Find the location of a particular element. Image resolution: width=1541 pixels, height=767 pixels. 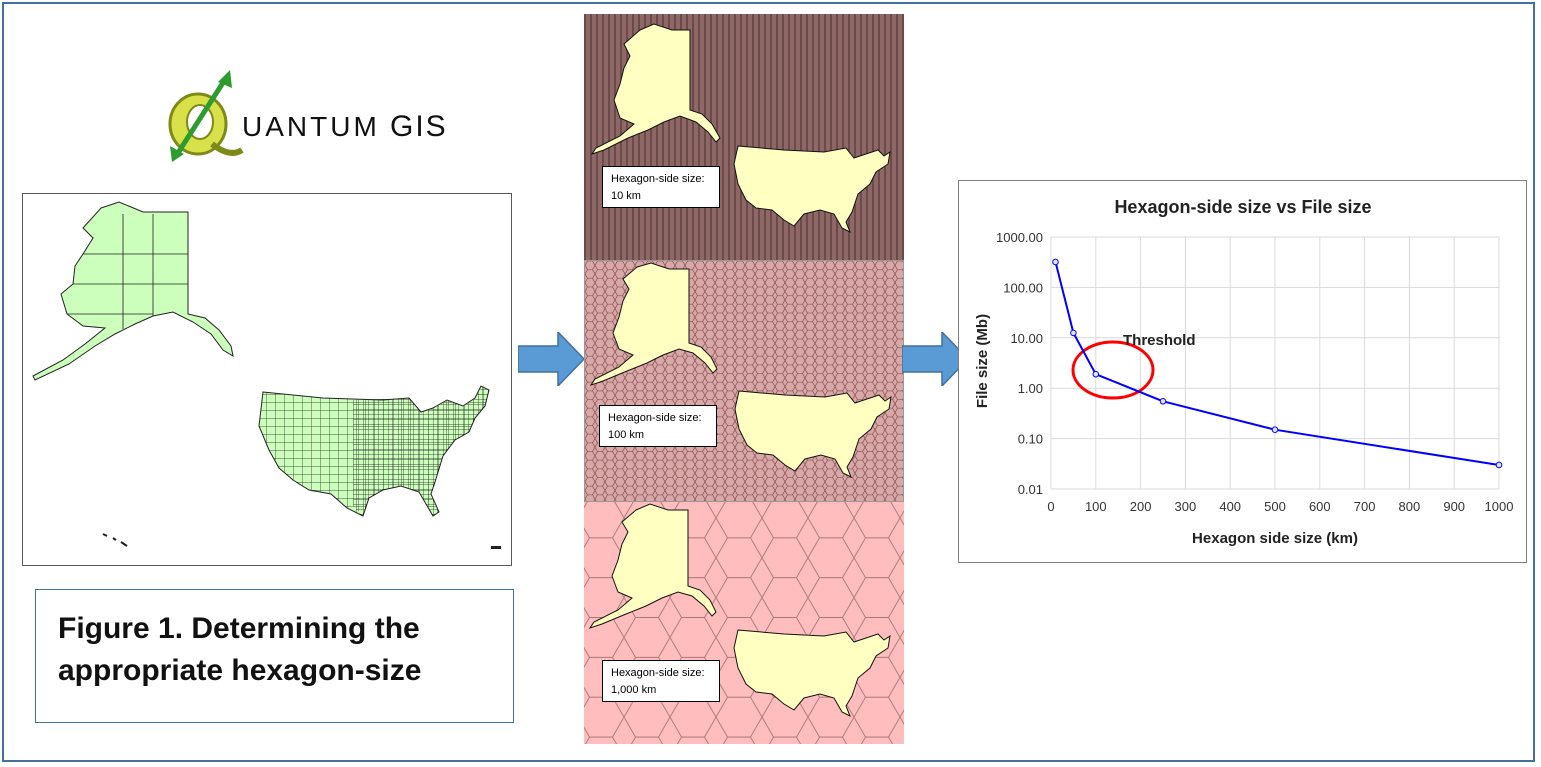

y-axis-label: File size (Mb) is located at coordinates (982, 361).